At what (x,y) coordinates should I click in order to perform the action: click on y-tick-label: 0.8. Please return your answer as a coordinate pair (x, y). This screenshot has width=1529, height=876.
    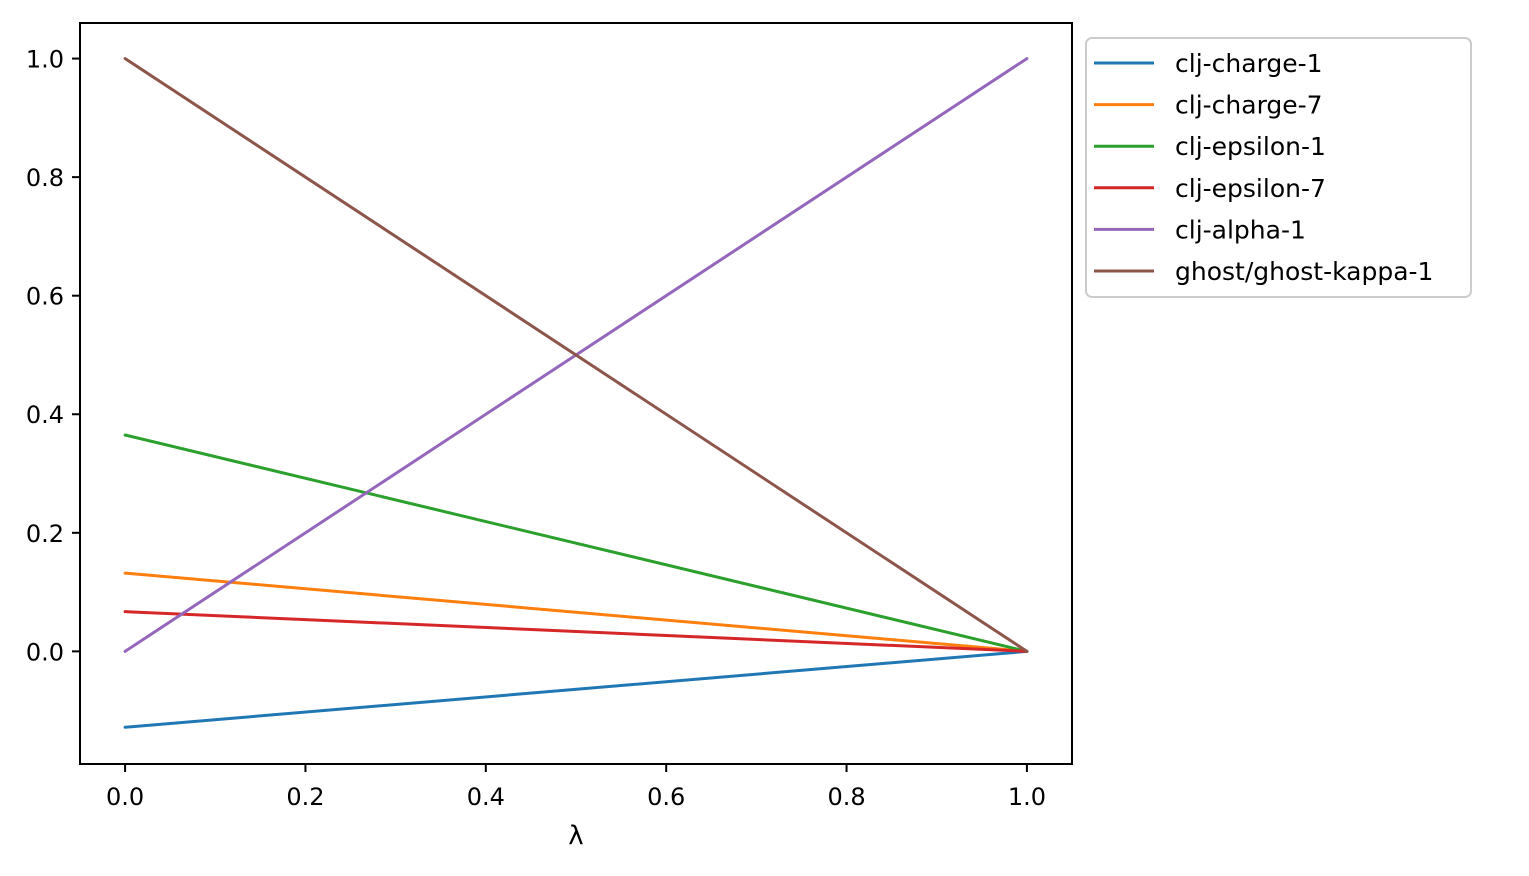
    Looking at the image, I should click on (45, 178).